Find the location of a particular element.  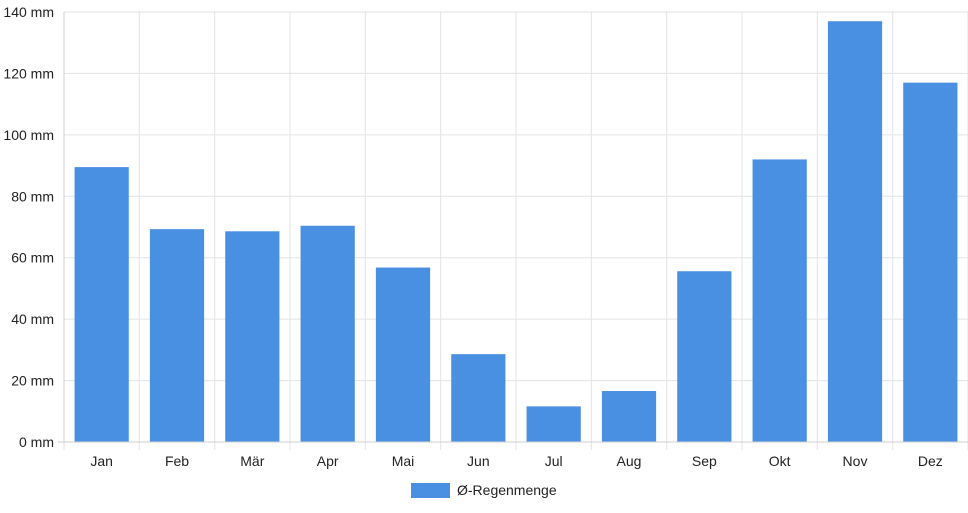

bar-okt is located at coordinates (779, 300).